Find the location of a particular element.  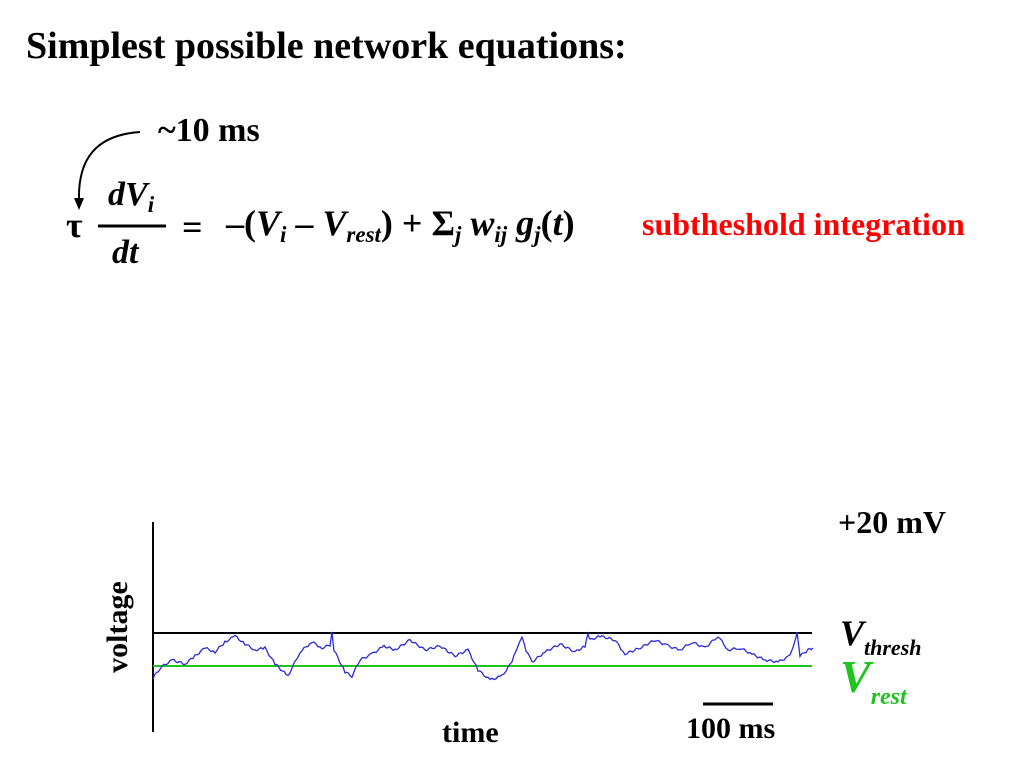

rhs-v: V is located at coordinates (268, 223).